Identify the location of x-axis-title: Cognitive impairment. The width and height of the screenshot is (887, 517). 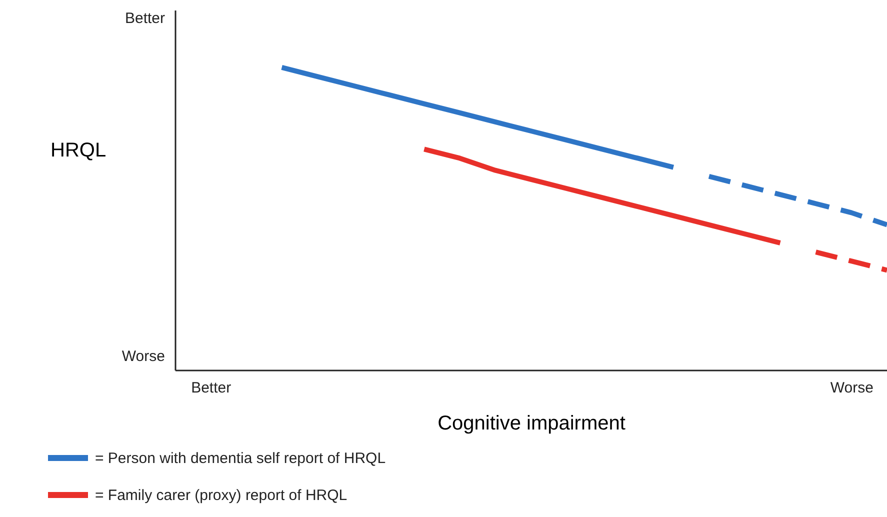
(532, 423).